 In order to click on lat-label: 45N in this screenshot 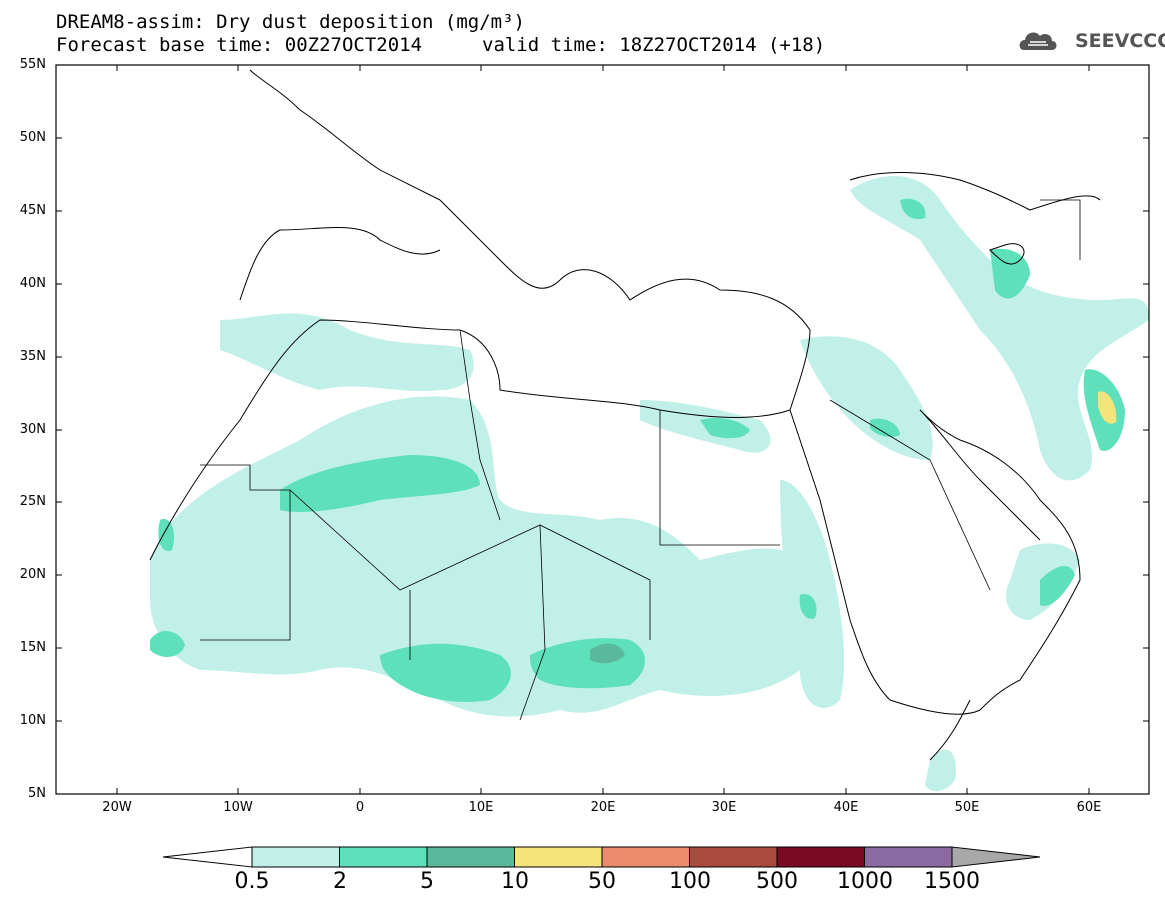, I will do `click(32, 210)`.